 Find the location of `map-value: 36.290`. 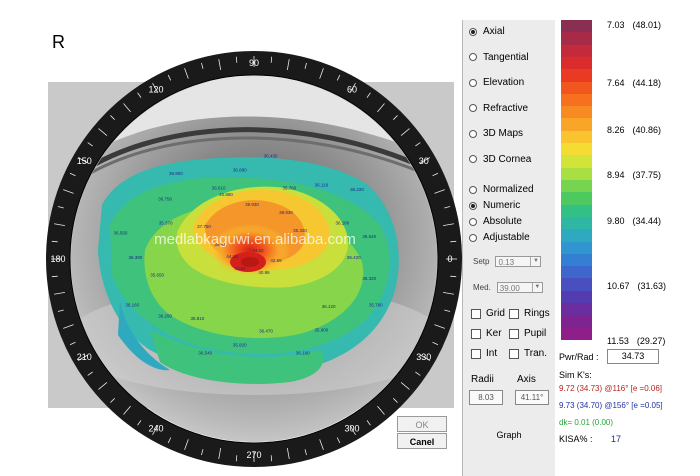

map-value: 36.290 is located at coordinates (165, 315).